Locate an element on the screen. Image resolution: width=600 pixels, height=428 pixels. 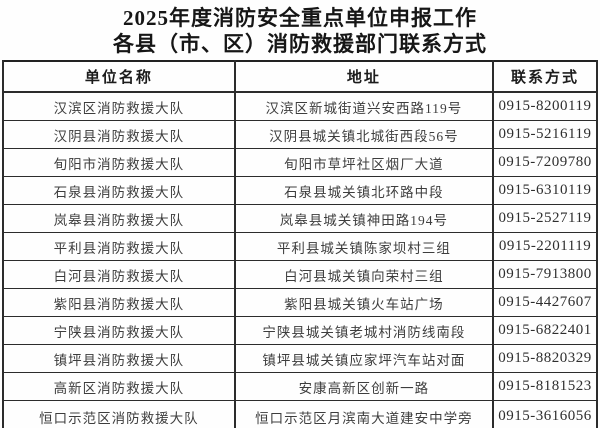
address-cell: 石泉县城关镇北环路中段 is located at coordinates (364, 190).